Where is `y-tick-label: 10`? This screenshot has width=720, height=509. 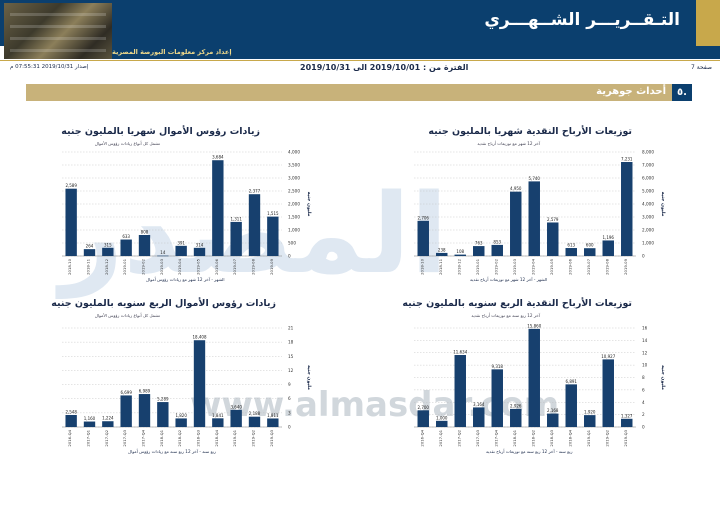
y-tick-label: 10 is located at coordinates (645, 365).